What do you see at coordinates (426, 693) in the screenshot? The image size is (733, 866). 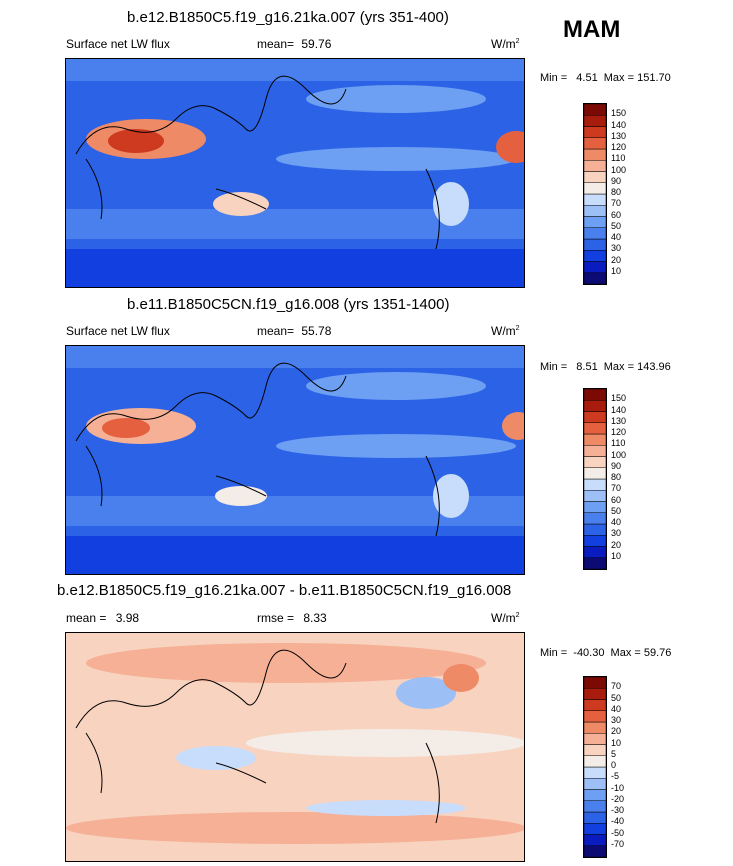 I see `panel-3-npacific-blue` at bounding box center [426, 693].